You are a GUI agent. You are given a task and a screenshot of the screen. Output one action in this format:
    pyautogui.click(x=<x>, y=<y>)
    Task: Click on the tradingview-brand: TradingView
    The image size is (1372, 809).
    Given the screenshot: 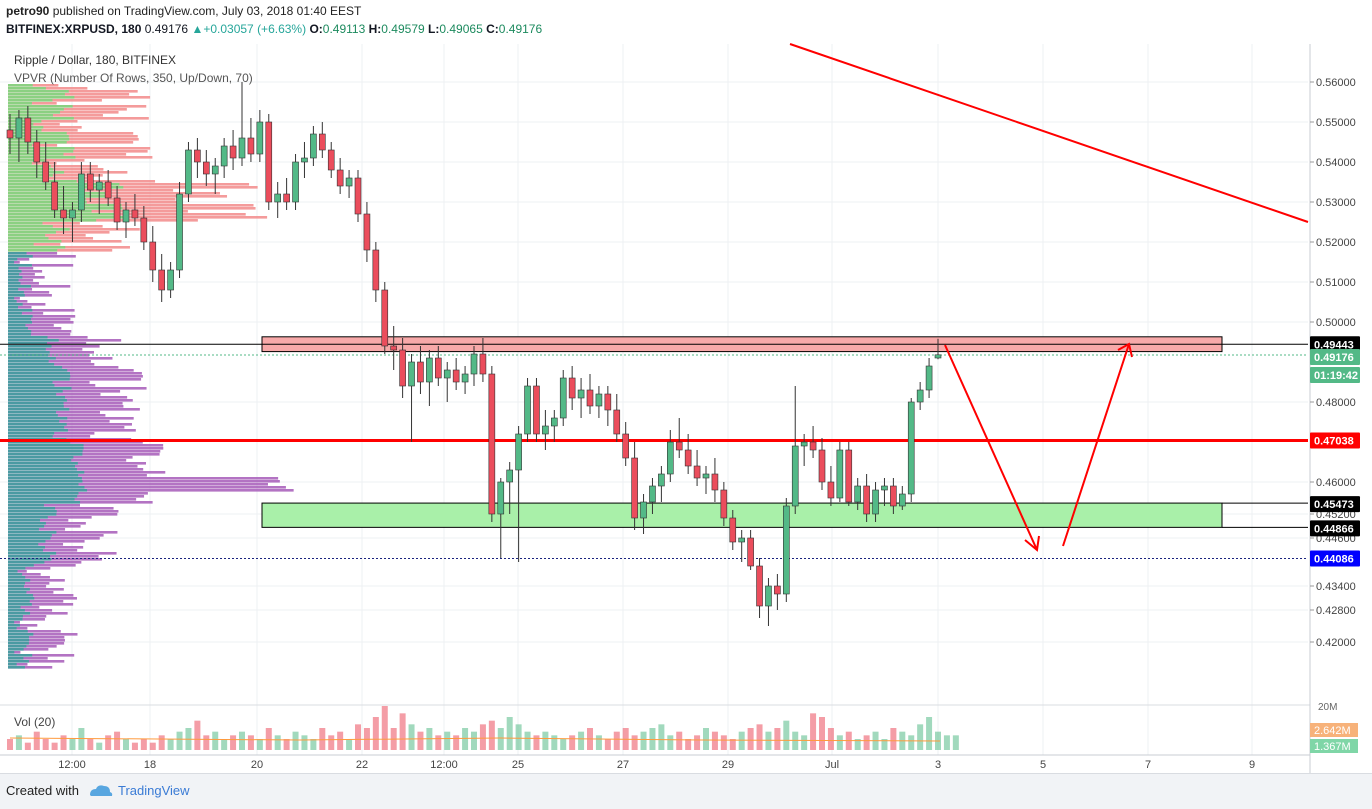 What is the action you would take?
    pyautogui.click(x=154, y=790)
    